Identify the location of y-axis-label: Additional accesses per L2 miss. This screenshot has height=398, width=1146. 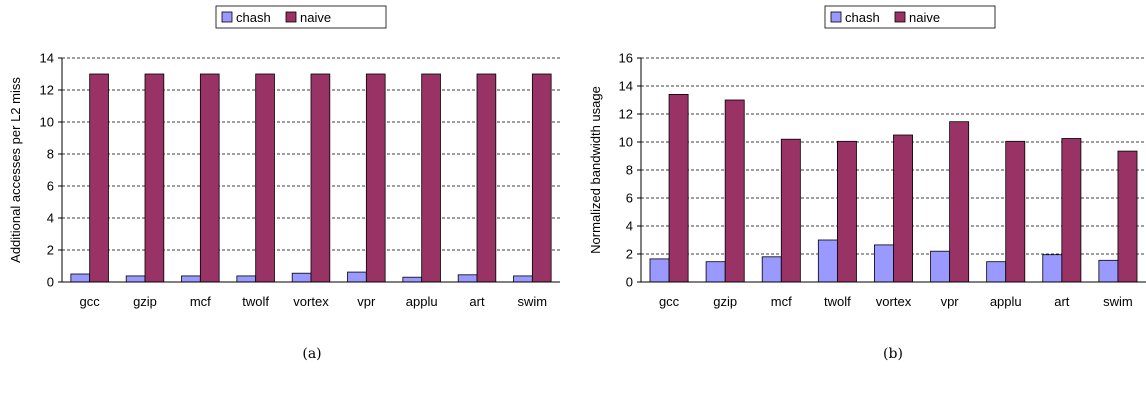
(15, 170).